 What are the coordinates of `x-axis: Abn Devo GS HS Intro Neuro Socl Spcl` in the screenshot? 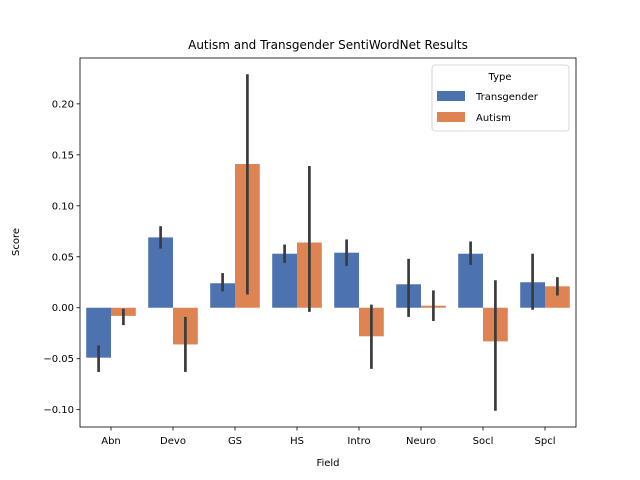 It's located at (328, 437).